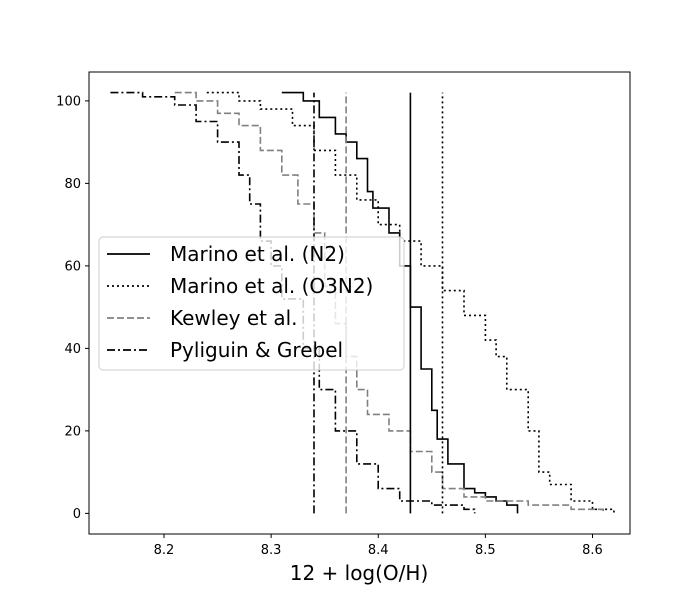  Describe the element at coordinates (164, 550) in the screenshot. I see `x-tick-label-0: 8.2` at that location.